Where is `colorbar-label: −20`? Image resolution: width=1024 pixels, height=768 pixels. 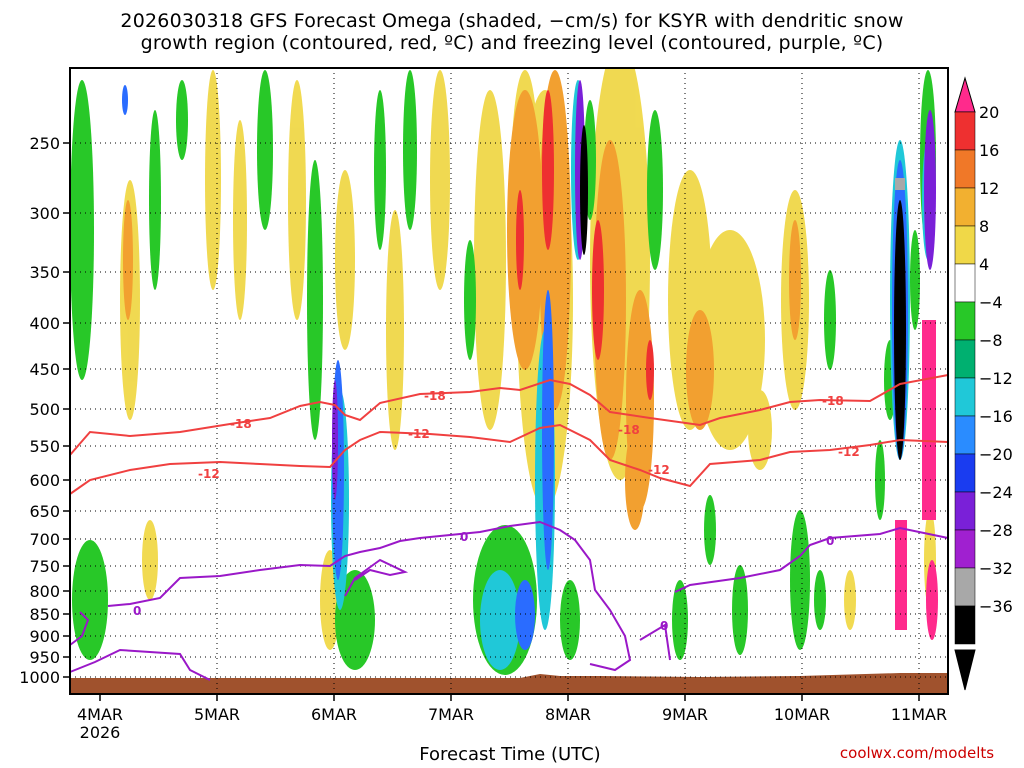
colorbar-label: −20 is located at coordinates (996, 454).